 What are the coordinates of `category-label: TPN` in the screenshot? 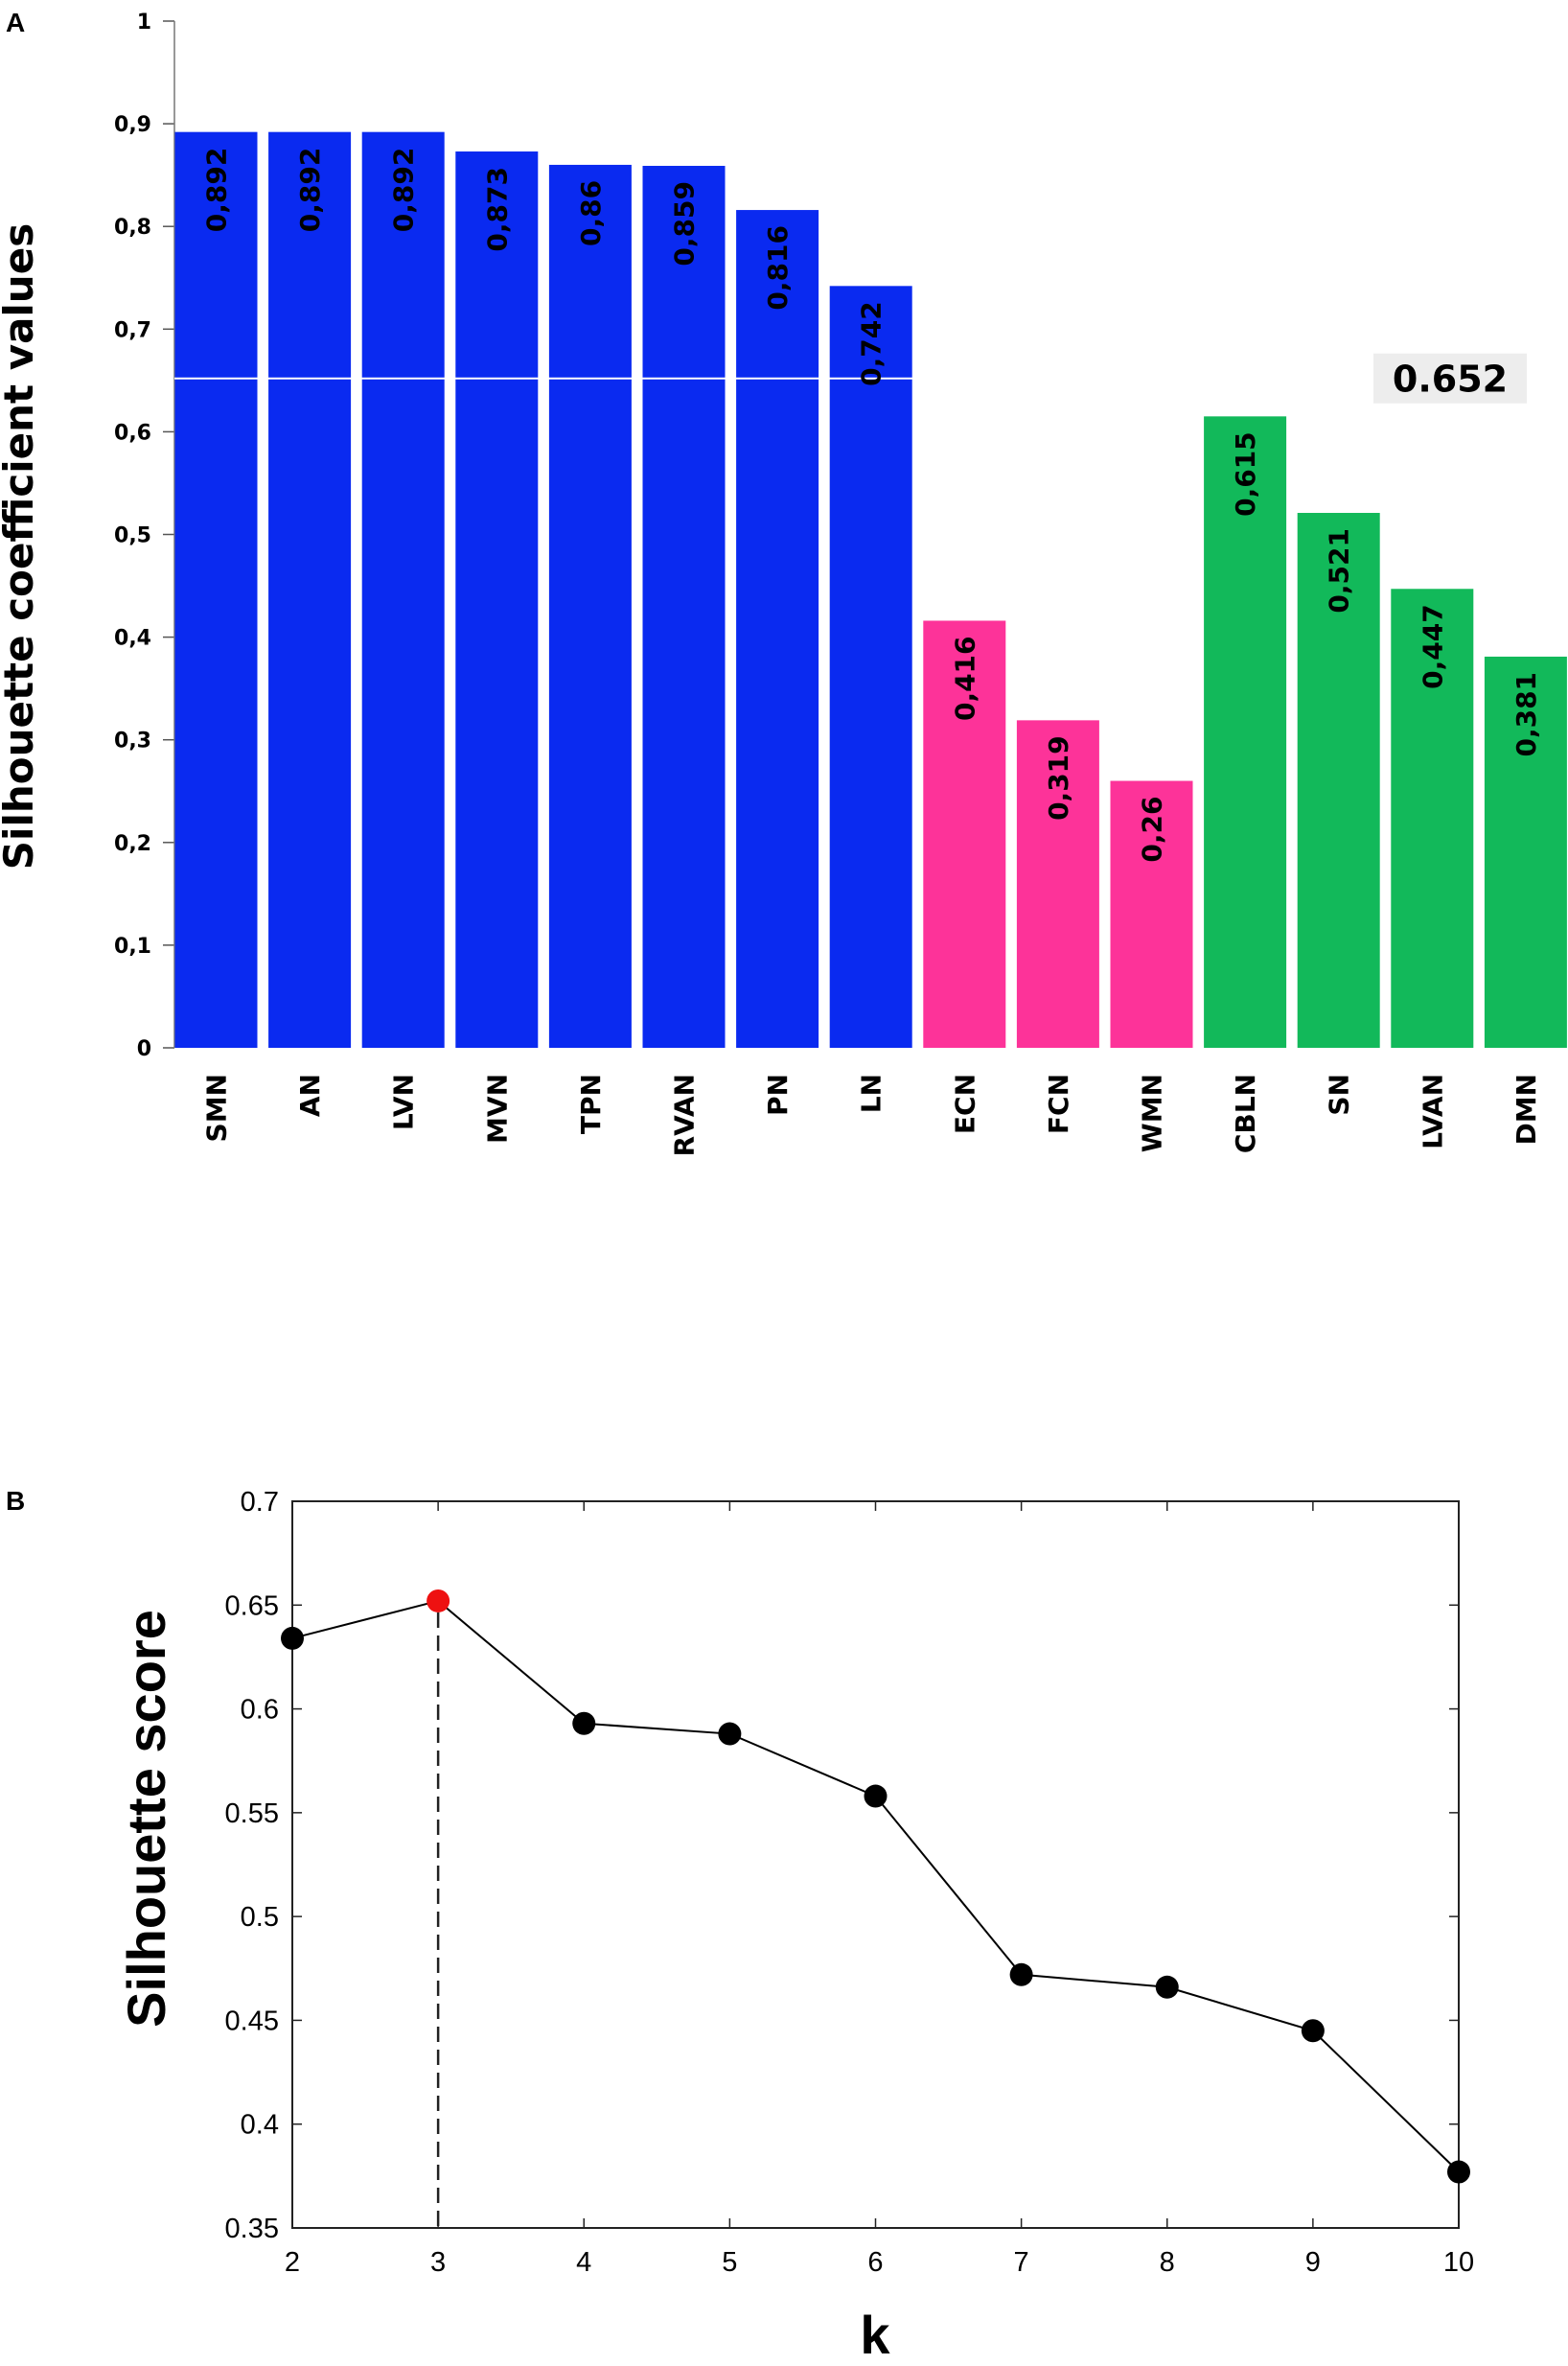 It's located at (591, 1104).